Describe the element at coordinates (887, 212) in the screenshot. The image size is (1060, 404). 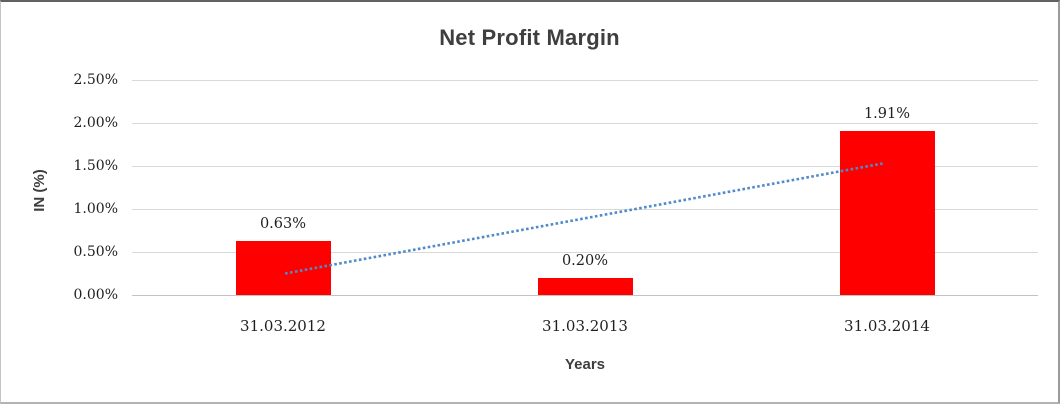
I see `bar-31.03.2014` at that location.